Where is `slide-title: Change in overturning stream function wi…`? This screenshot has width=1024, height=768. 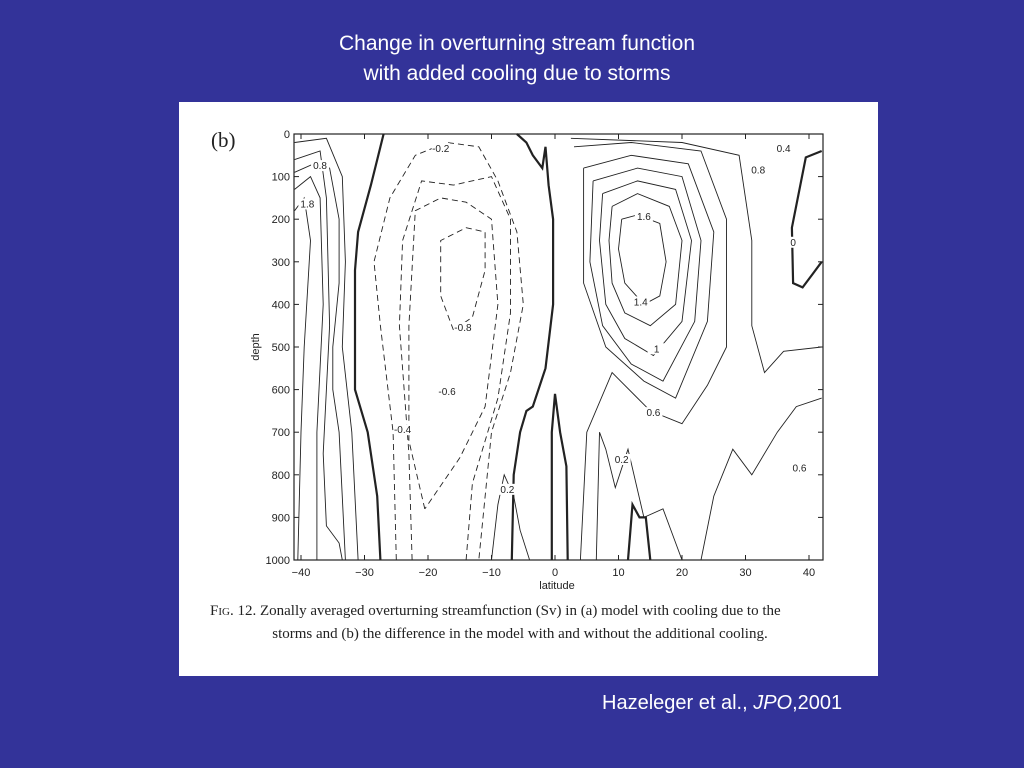 slide-title: Change in overturning stream function wi… is located at coordinates (514, 59).